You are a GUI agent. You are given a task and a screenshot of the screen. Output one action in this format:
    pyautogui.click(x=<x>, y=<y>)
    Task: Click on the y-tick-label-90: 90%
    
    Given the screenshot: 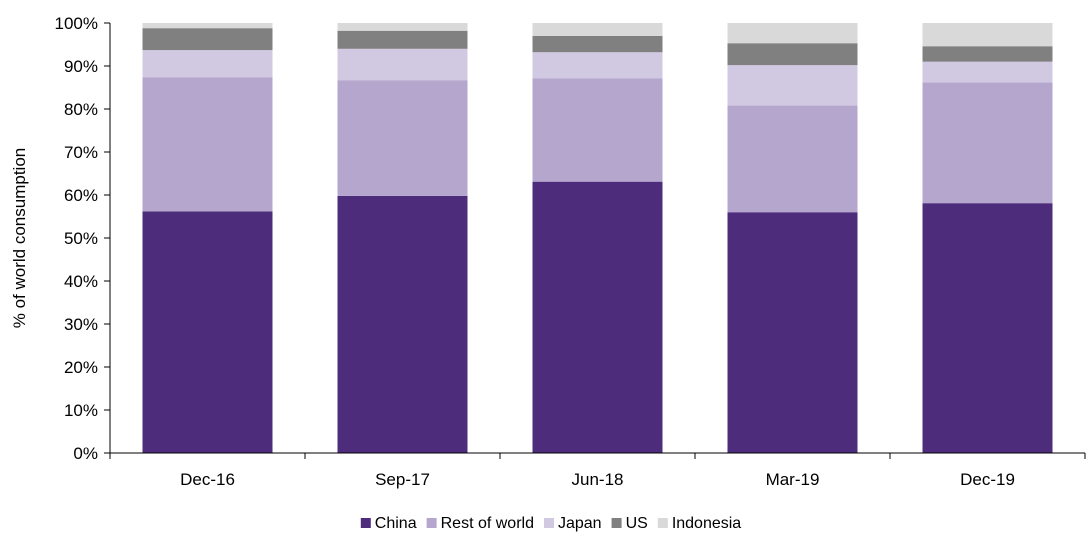 What is the action you would take?
    pyautogui.click(x=81, y=66)
    